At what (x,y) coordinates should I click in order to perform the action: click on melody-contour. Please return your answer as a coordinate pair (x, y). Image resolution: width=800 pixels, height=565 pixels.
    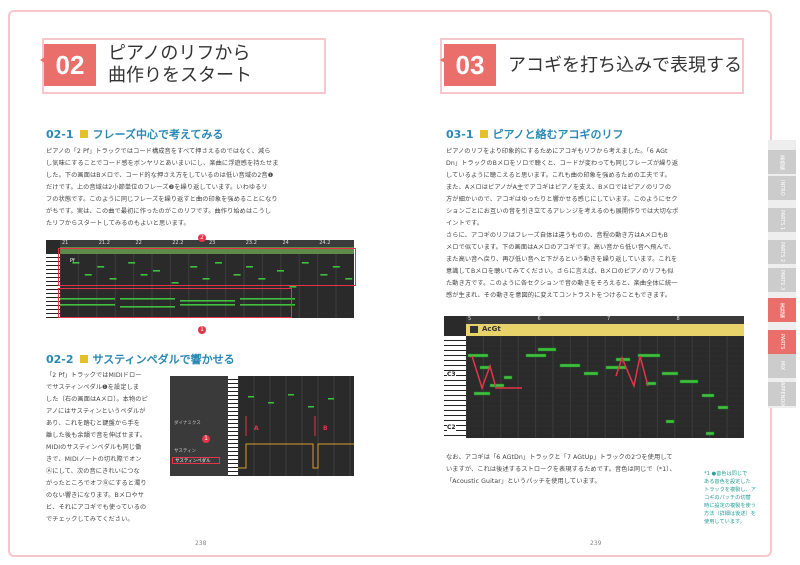
    Looking at the image, I should click on (496, 373).